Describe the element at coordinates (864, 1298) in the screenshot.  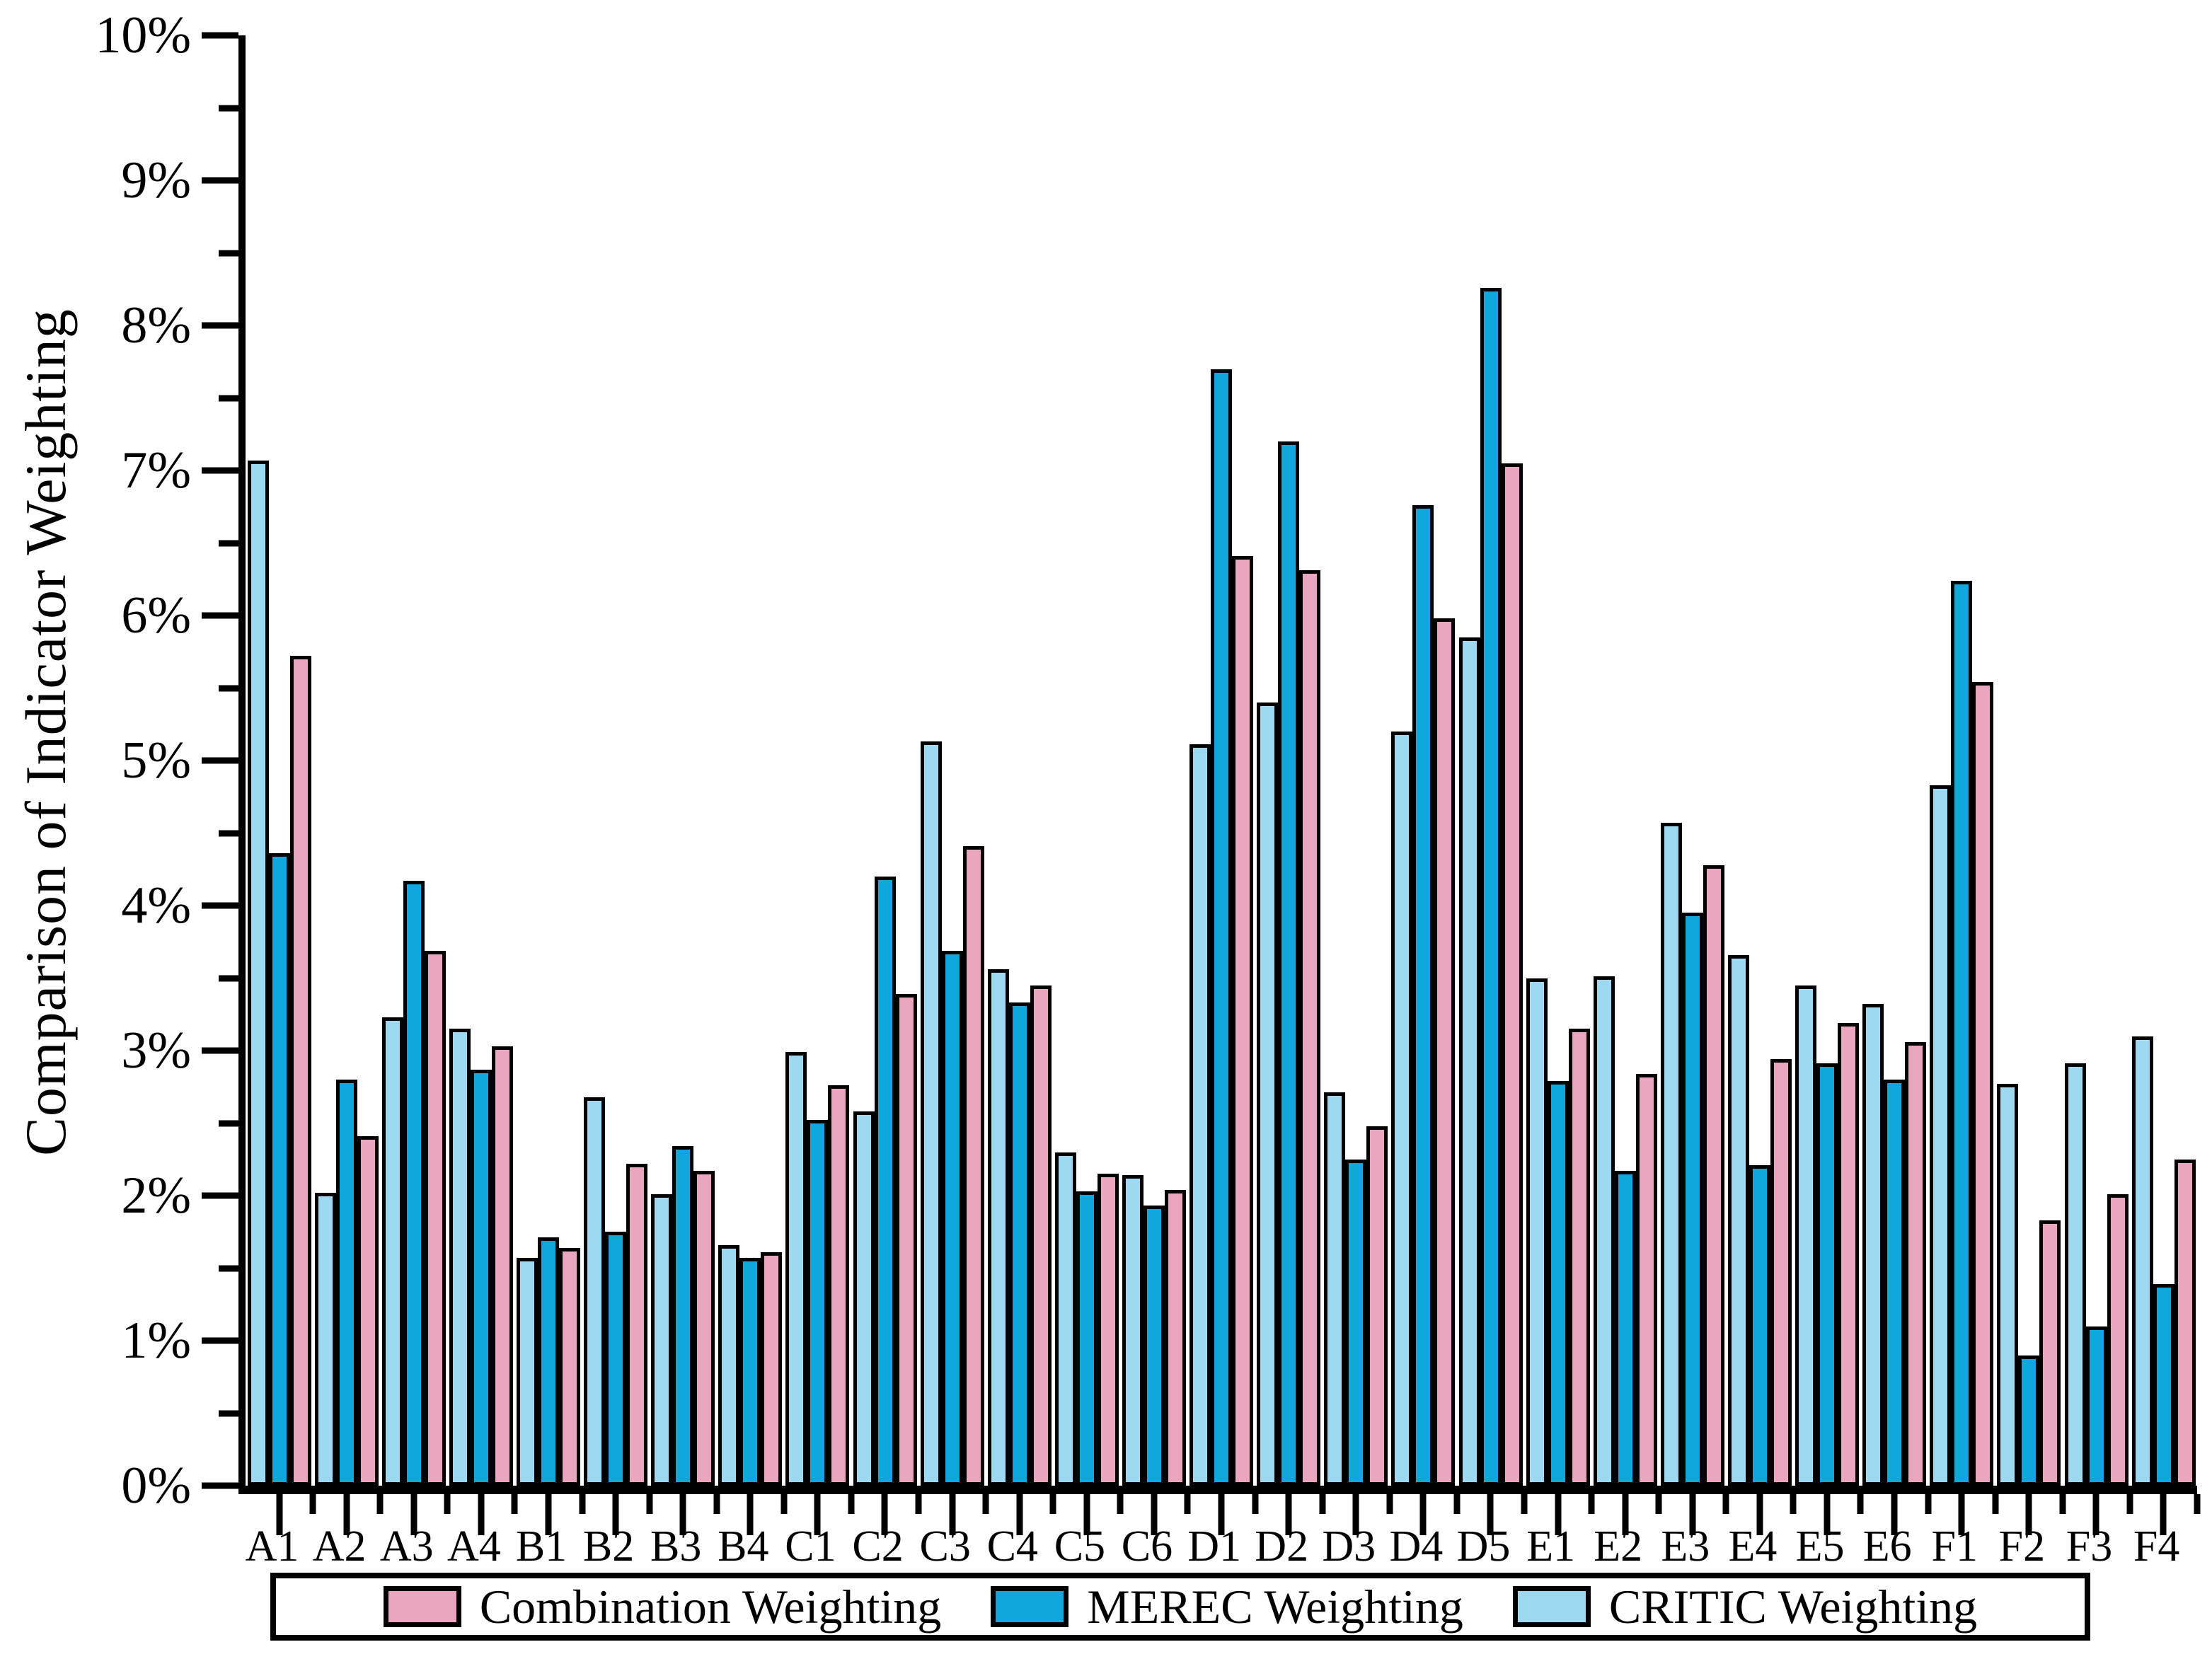
I see `bar-C2-critic` at that location.